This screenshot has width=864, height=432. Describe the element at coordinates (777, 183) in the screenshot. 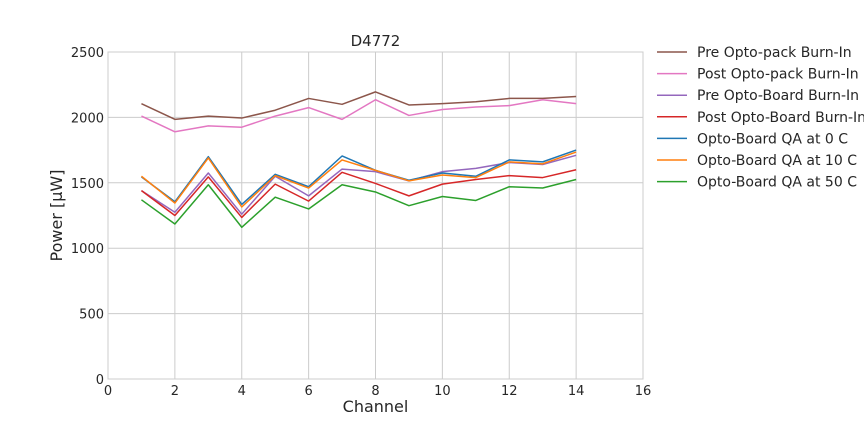

I see `legend-label: Opto-Board QA at 50 C` at that location.